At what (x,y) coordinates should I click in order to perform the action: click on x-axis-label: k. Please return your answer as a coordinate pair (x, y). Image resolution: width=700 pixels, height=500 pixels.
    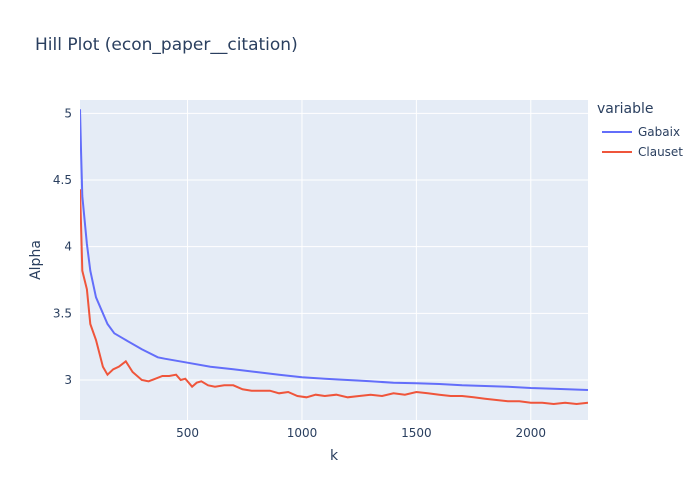
    Looking at the image, I should click on (334, 456).